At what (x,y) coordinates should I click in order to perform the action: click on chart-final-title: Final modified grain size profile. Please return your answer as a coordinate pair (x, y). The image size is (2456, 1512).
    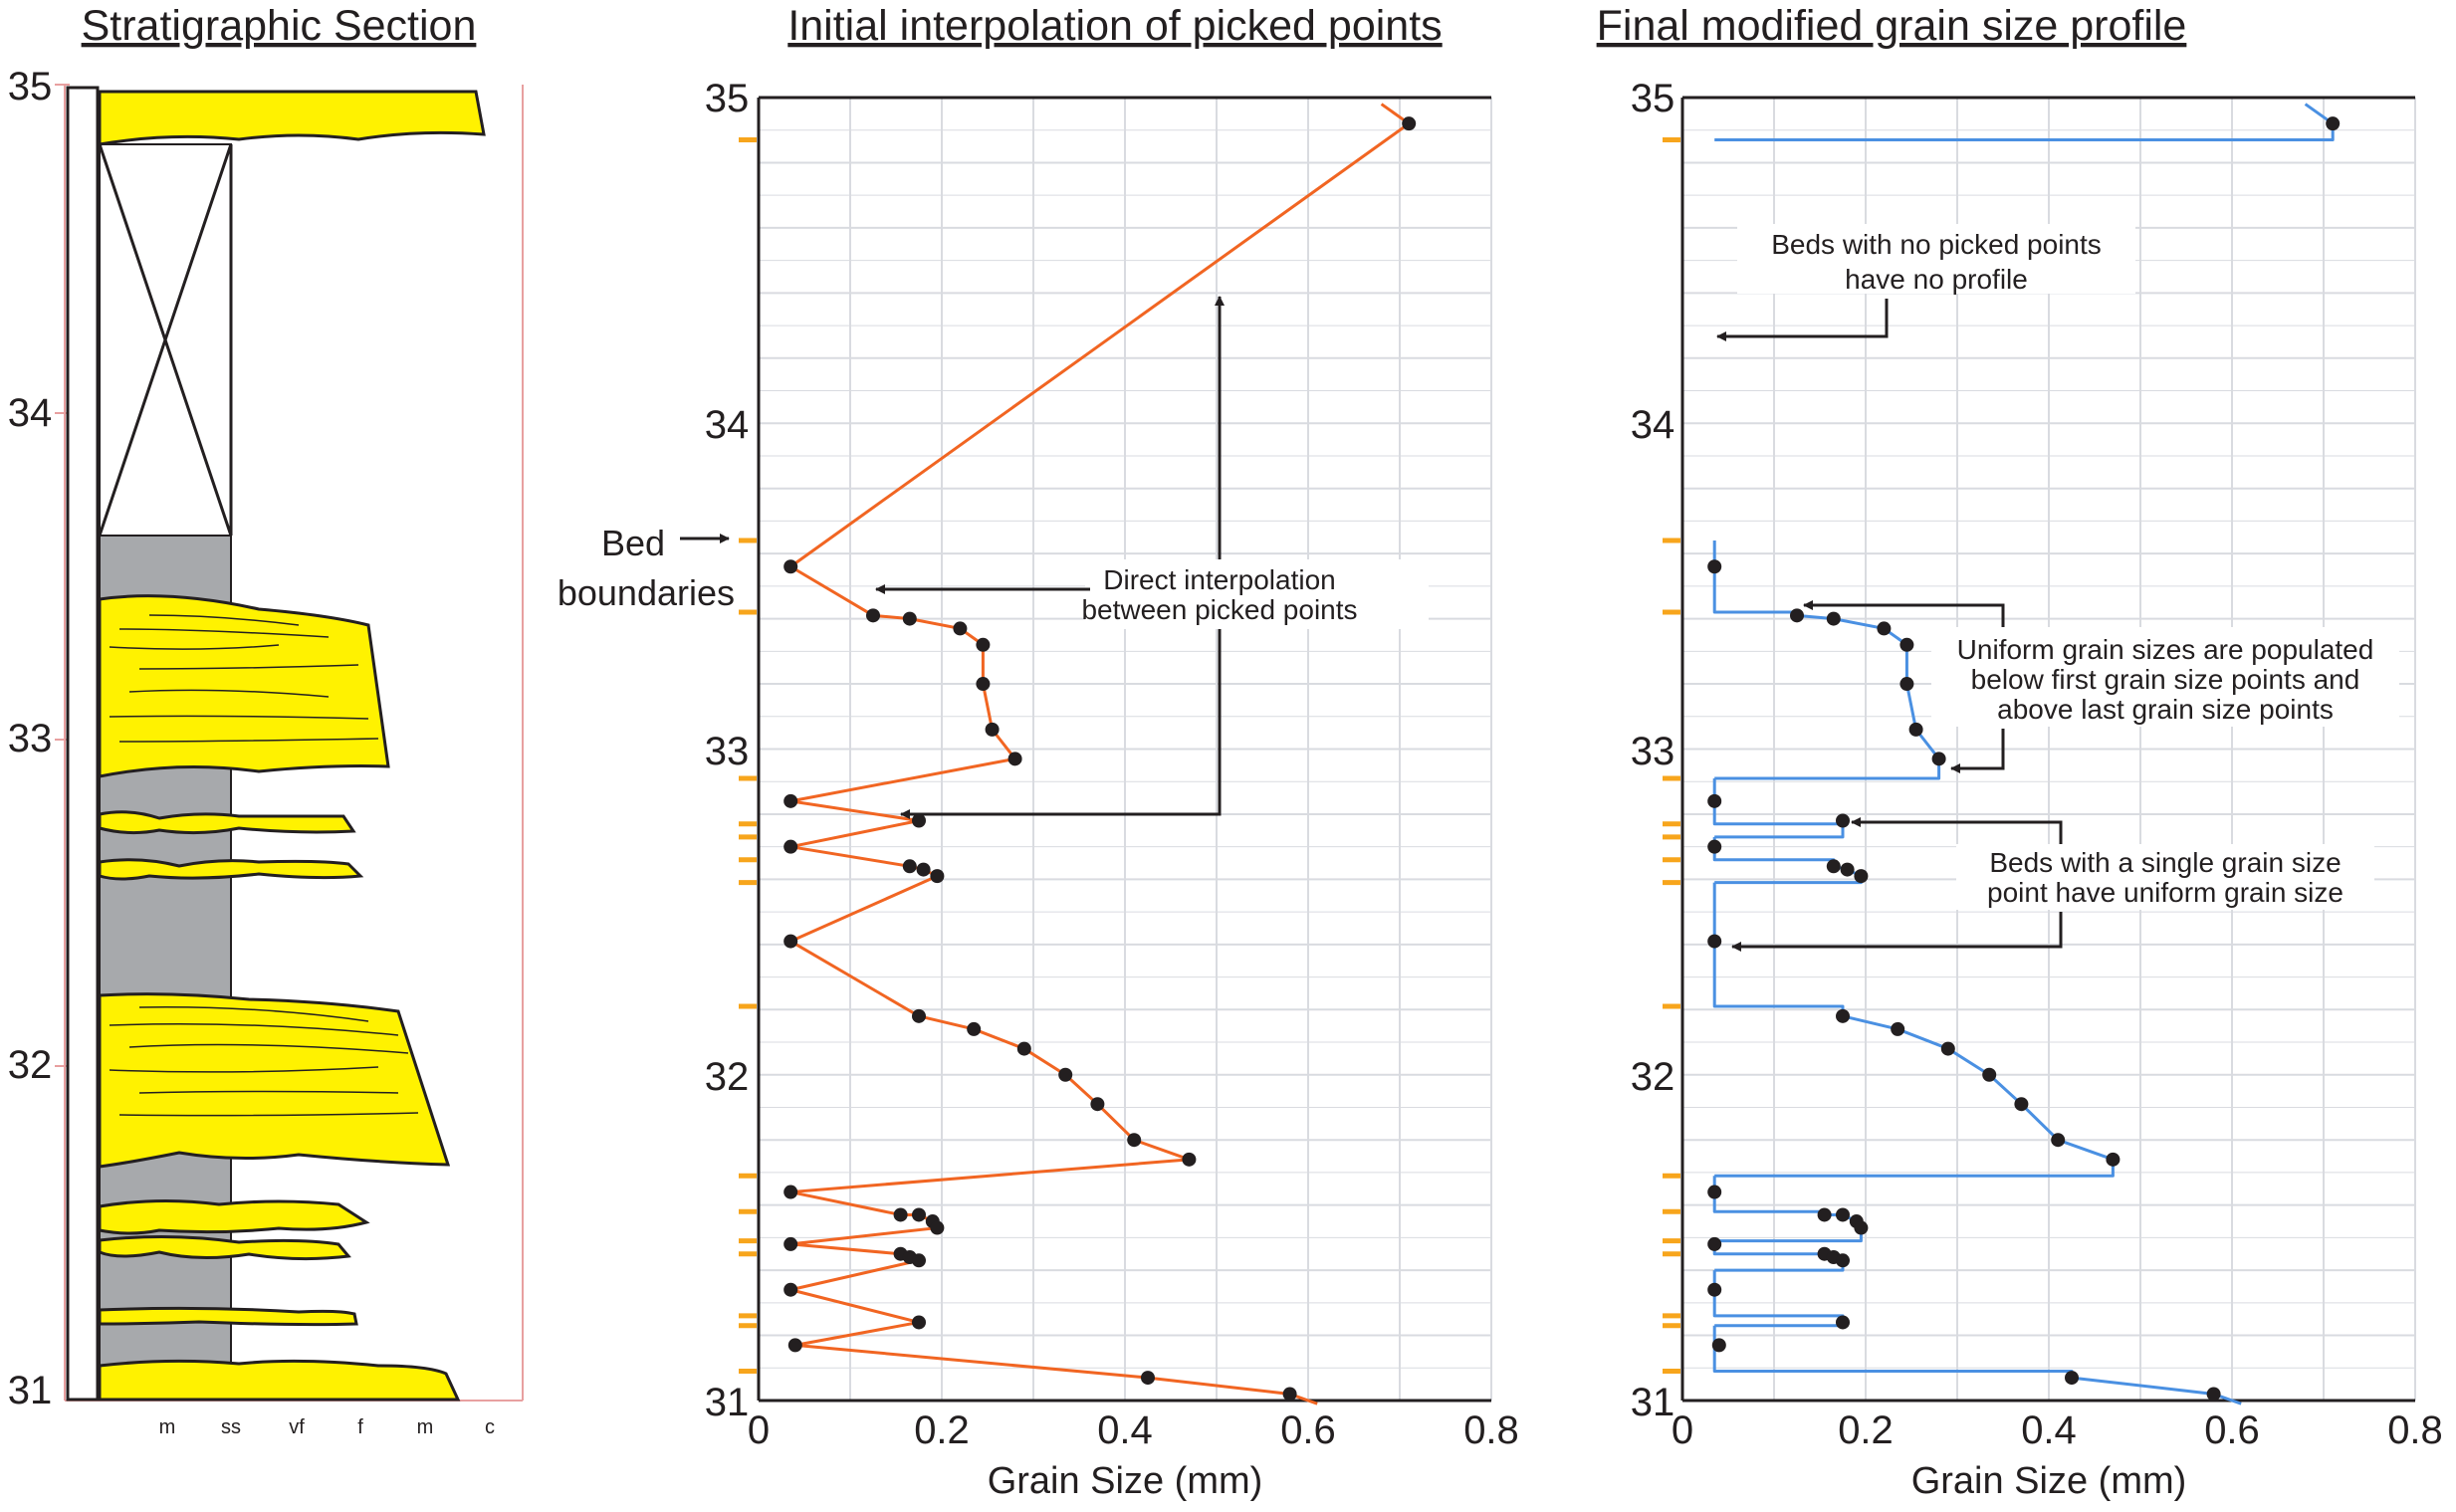
    Looking at the image, I should click on (1892, 26).